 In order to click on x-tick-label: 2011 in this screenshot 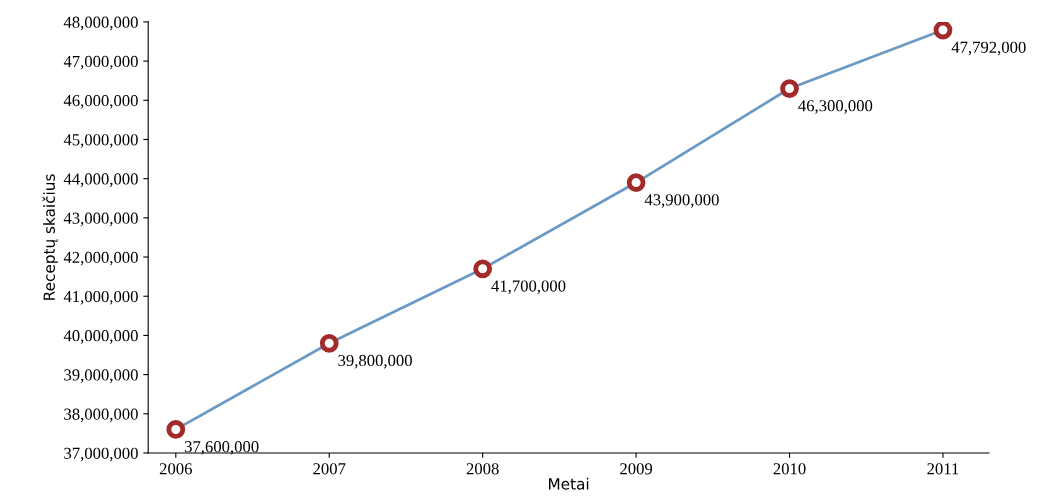, I will do `click(943, 469)`.